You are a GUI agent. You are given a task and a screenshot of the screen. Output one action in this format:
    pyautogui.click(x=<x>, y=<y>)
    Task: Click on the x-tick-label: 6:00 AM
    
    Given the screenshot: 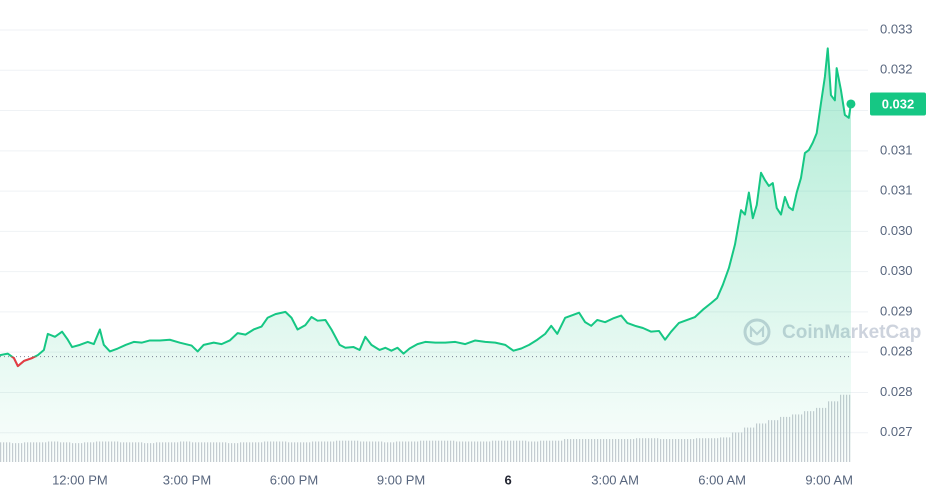 What is the action you would take?
    pyautogui.click(x=722, y=479)
    